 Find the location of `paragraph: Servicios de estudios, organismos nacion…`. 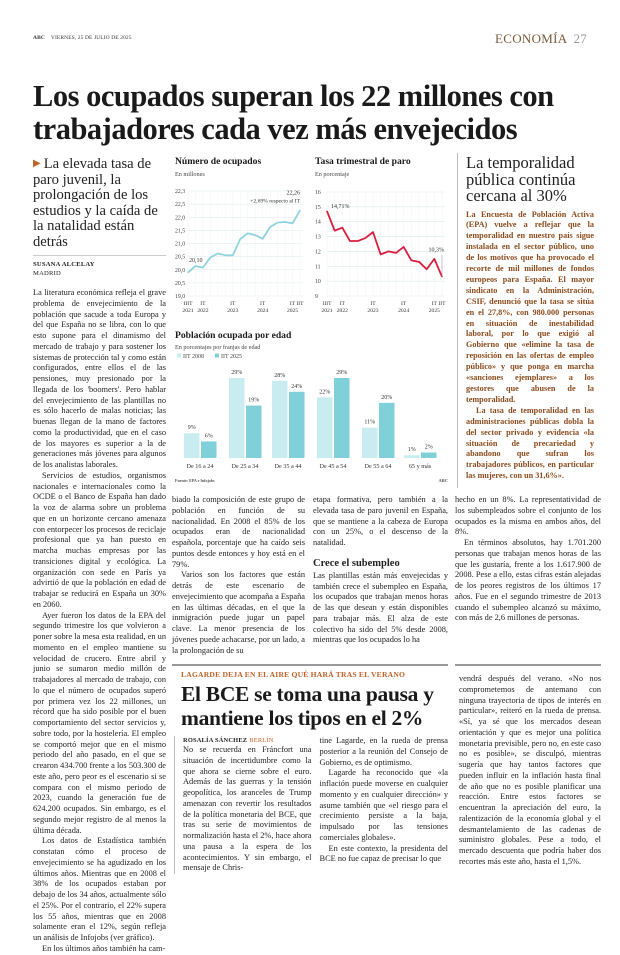

paragraph: Servicios de estudios, organismos nacion… is located at coordinates (99, 539).